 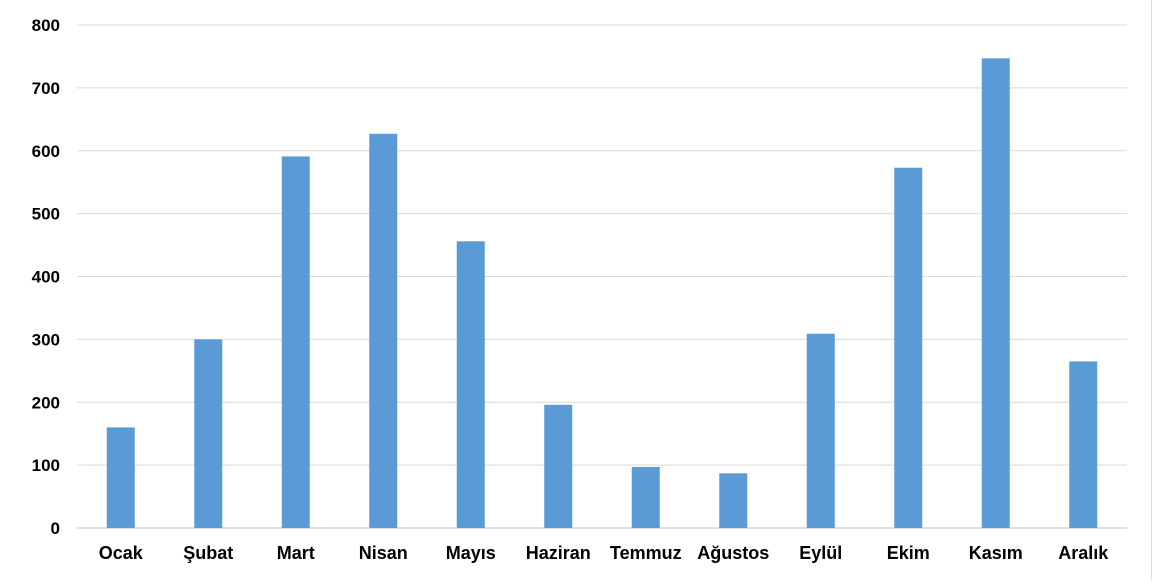 I want to click on y-tick-label: 0, so click(x=55, y=528).